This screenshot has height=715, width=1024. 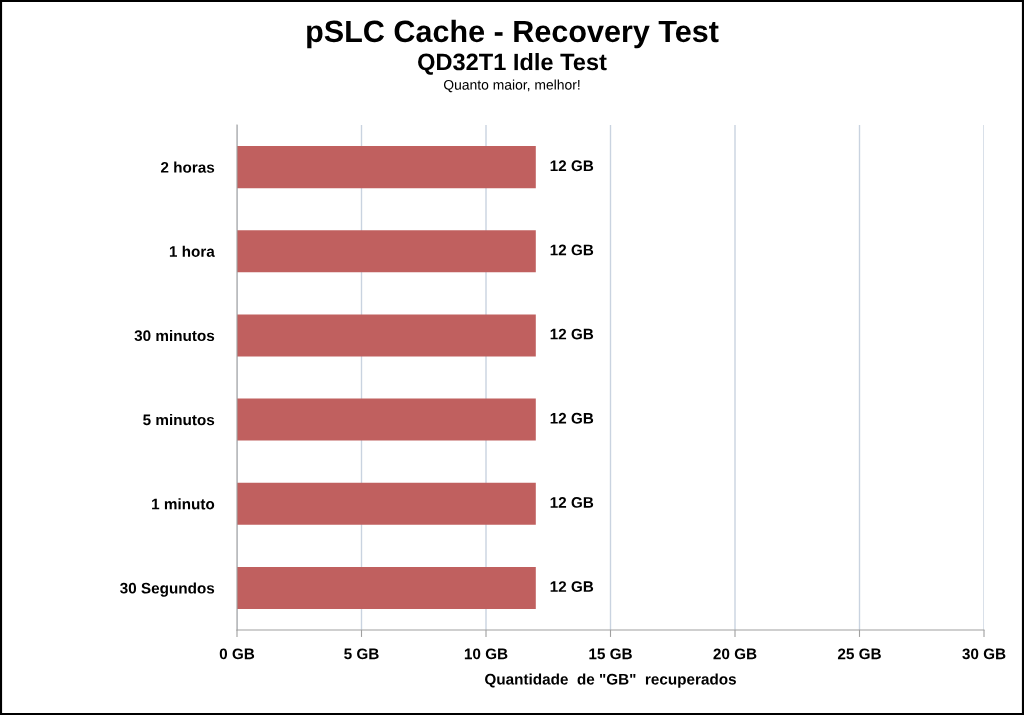 What do you see at coordinates (174, 335) in the screenshot?
I see `y-tick-label: 30 minutos` at bounding box center [174, 335].